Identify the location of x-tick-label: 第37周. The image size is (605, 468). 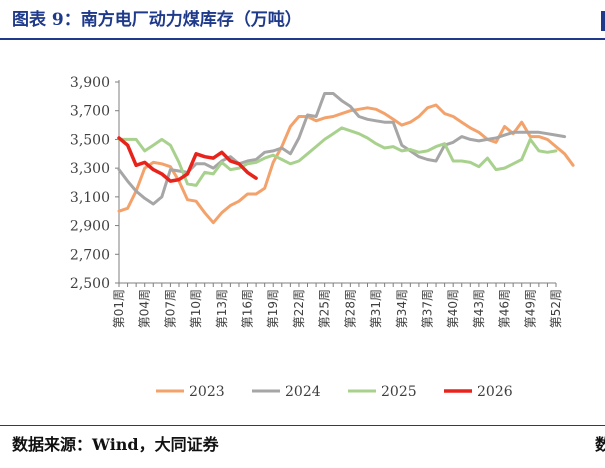
(427, 308).